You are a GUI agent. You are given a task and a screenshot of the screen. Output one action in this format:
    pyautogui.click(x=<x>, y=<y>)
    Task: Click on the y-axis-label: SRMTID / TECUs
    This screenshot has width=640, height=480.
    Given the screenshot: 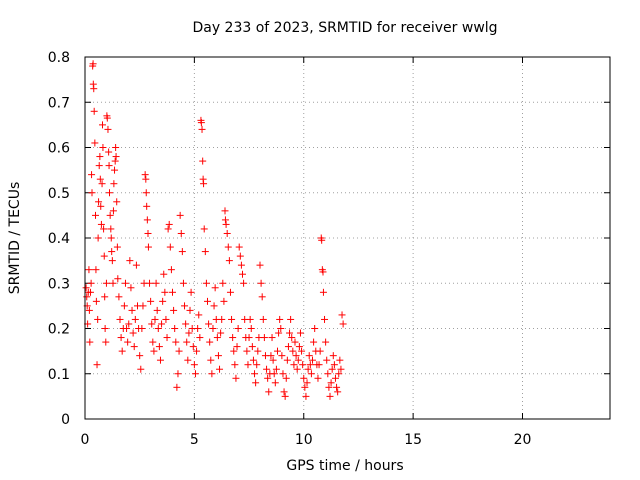 What is the action you would take?
    pyautogui.click(x=15, y=238)
    